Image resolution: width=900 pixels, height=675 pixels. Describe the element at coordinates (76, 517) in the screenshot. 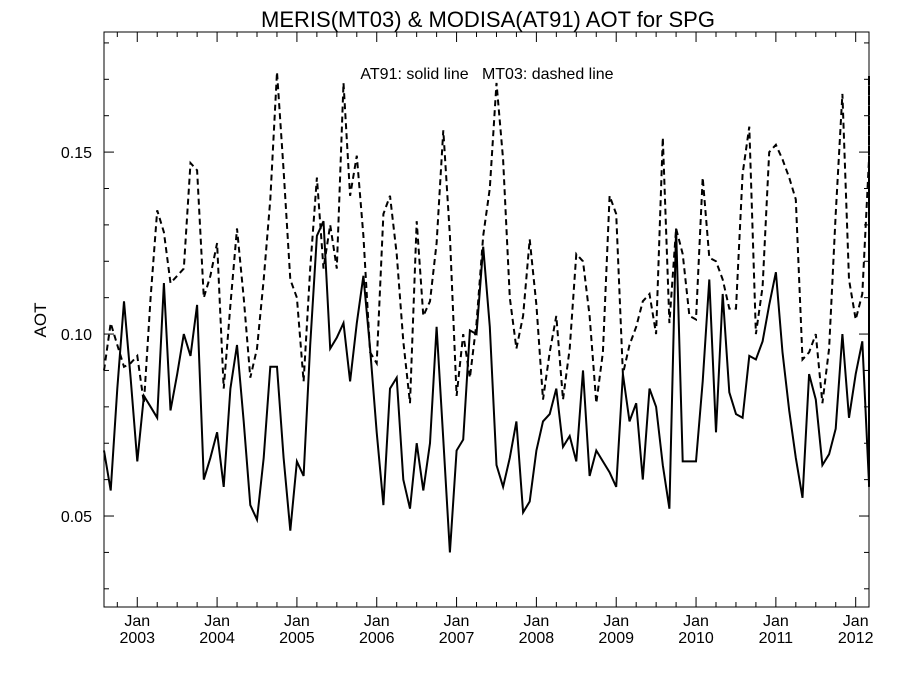

I see `y-tick-label: 0.05` at that location.